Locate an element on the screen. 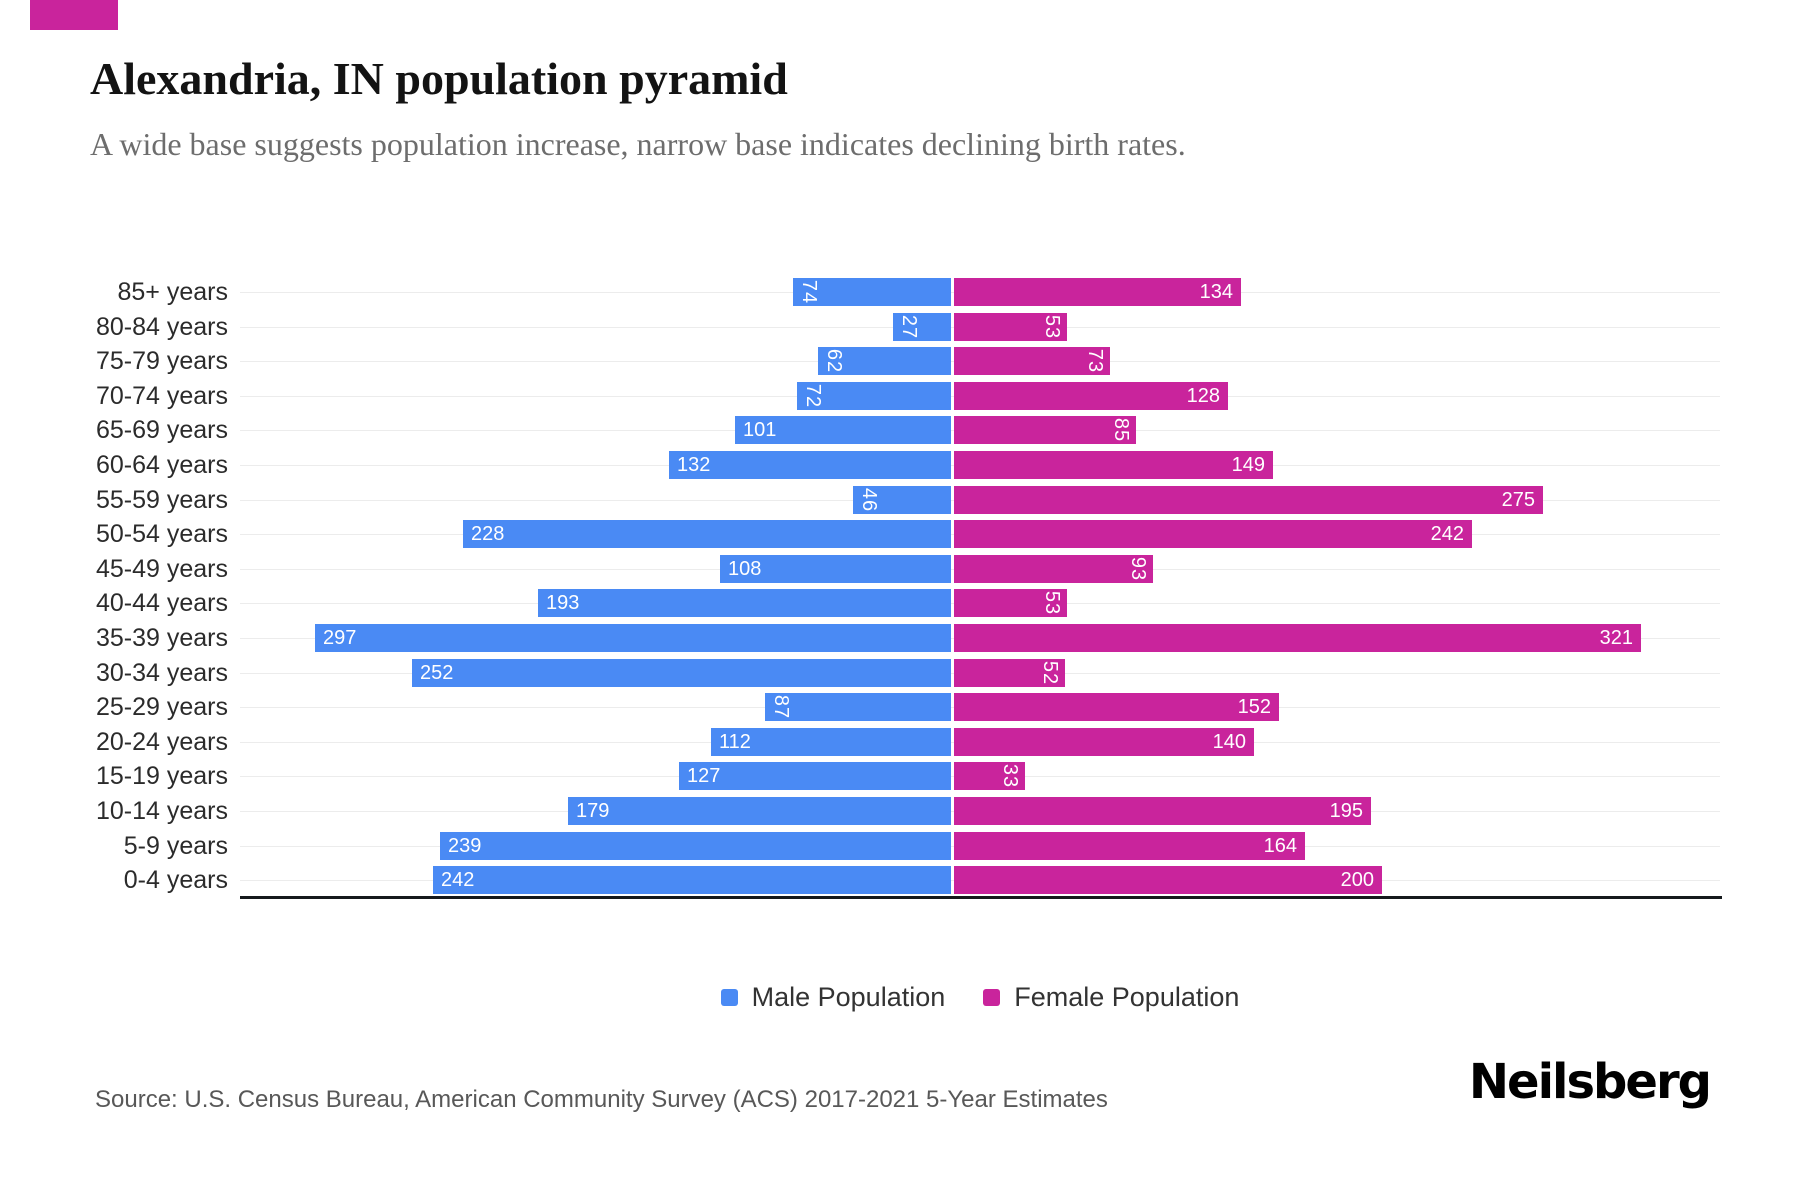 The width and height of the screenshot is (1800, 1200). male-bar-value: 179 is located at coordinates (593, 811).